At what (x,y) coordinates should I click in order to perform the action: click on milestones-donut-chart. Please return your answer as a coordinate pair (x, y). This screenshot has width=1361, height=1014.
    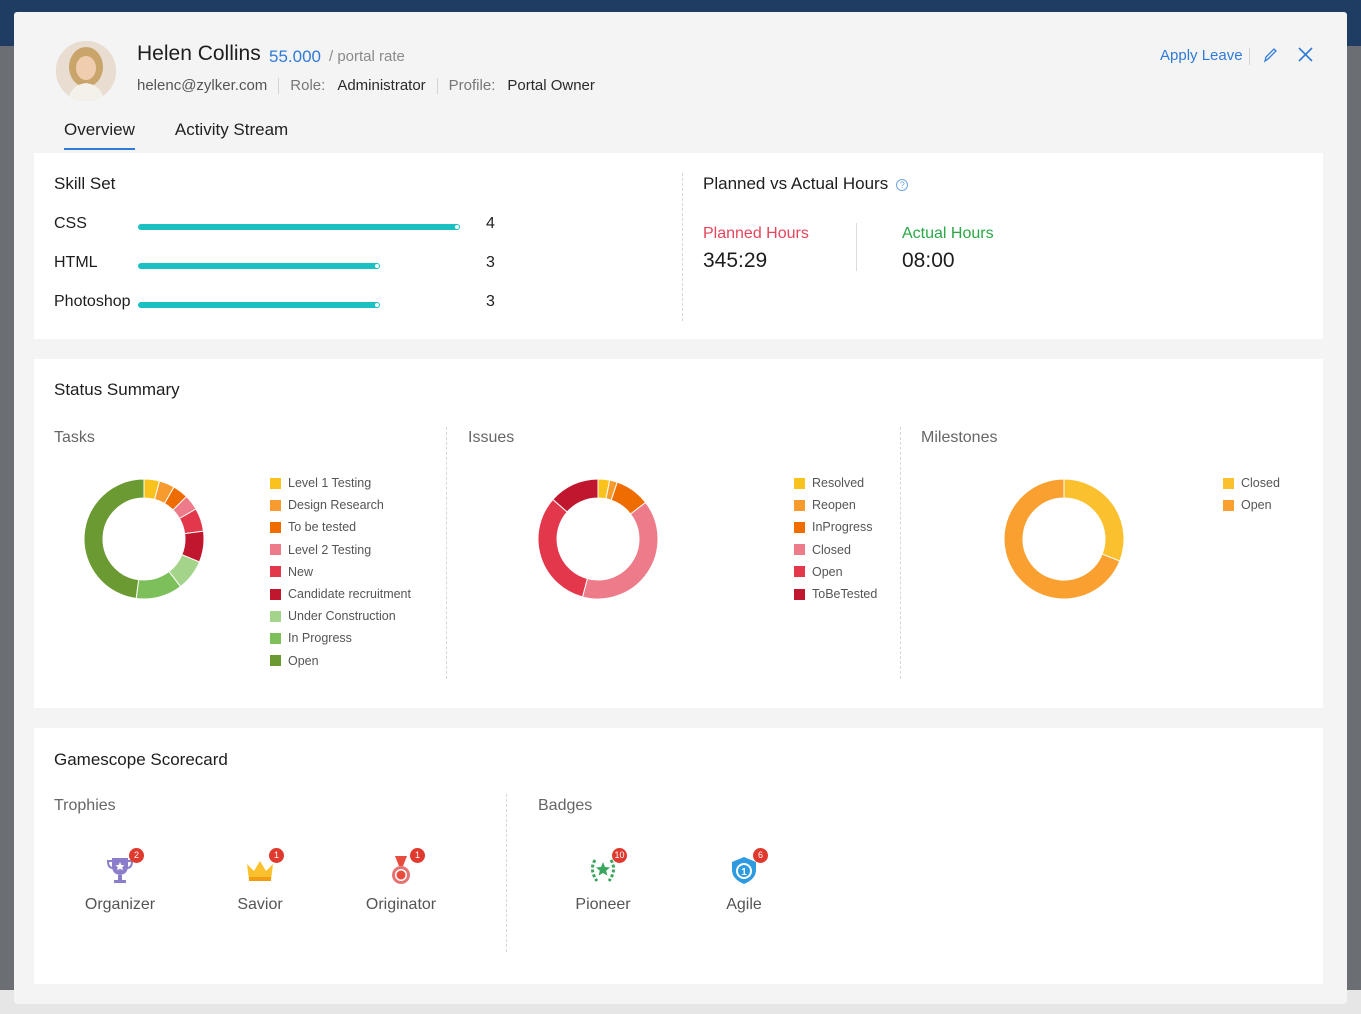
    Looking at the image, I should click on (1064, 539).